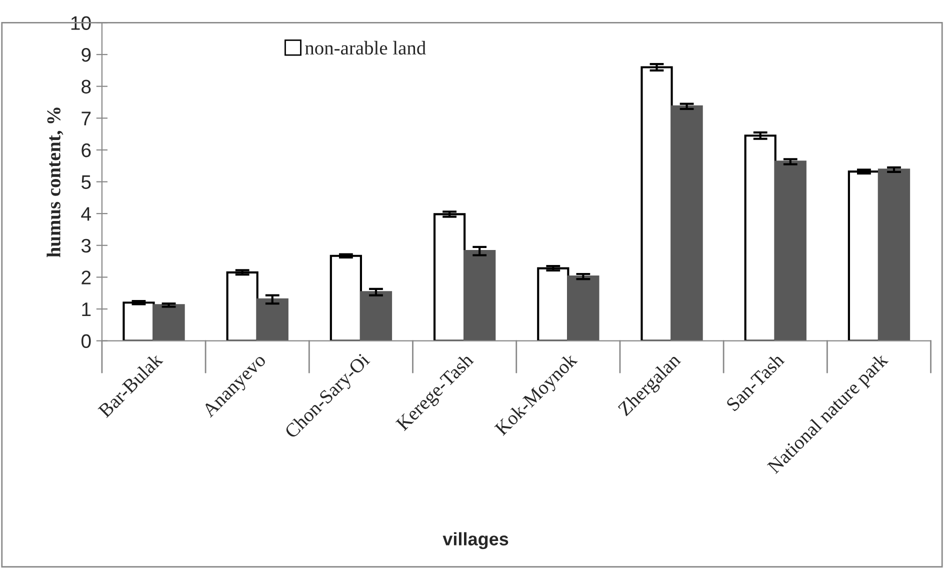  I want to click on y-tick-label: 3, so click(86, 245).